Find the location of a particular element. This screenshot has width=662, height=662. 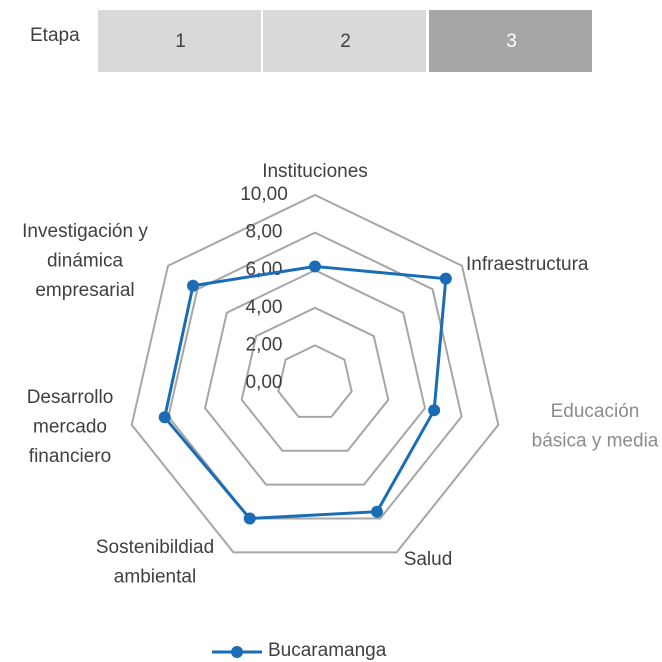

stage-button-label: 1 is located at coordinates (180, 41).